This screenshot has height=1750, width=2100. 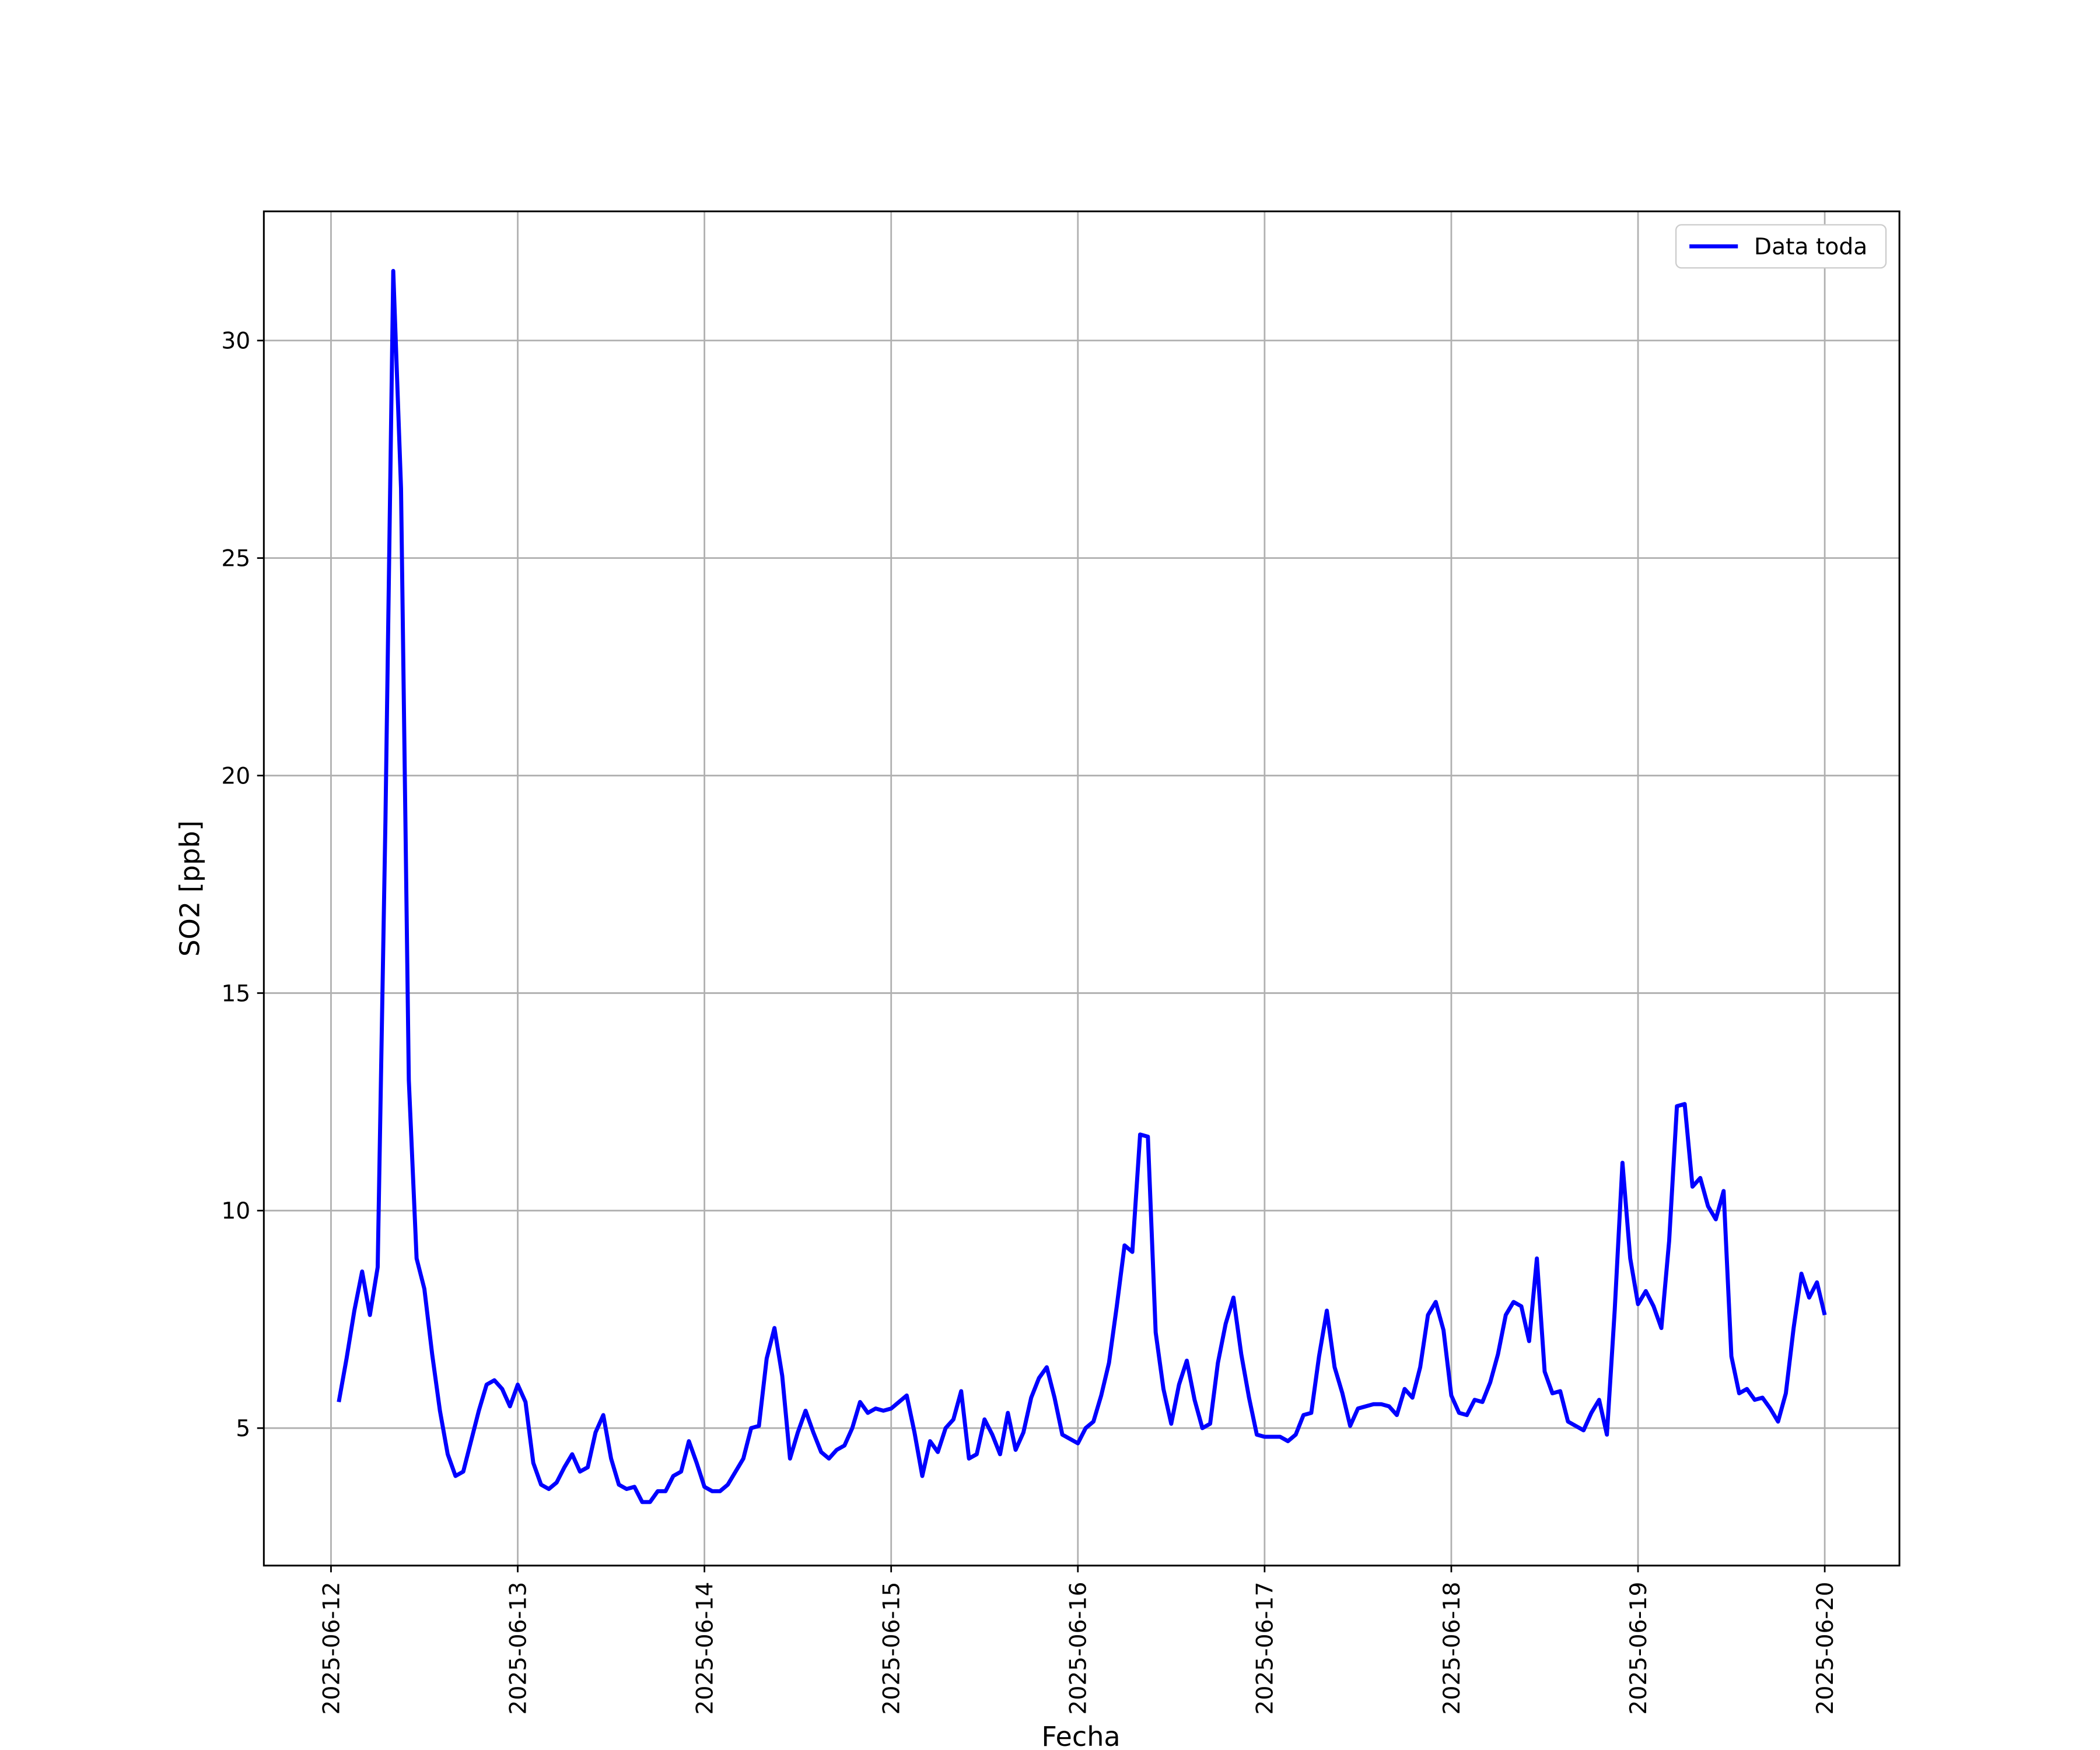 I want to click on x-tick-label: 2025-06-14, so click(x=705, y=1648).